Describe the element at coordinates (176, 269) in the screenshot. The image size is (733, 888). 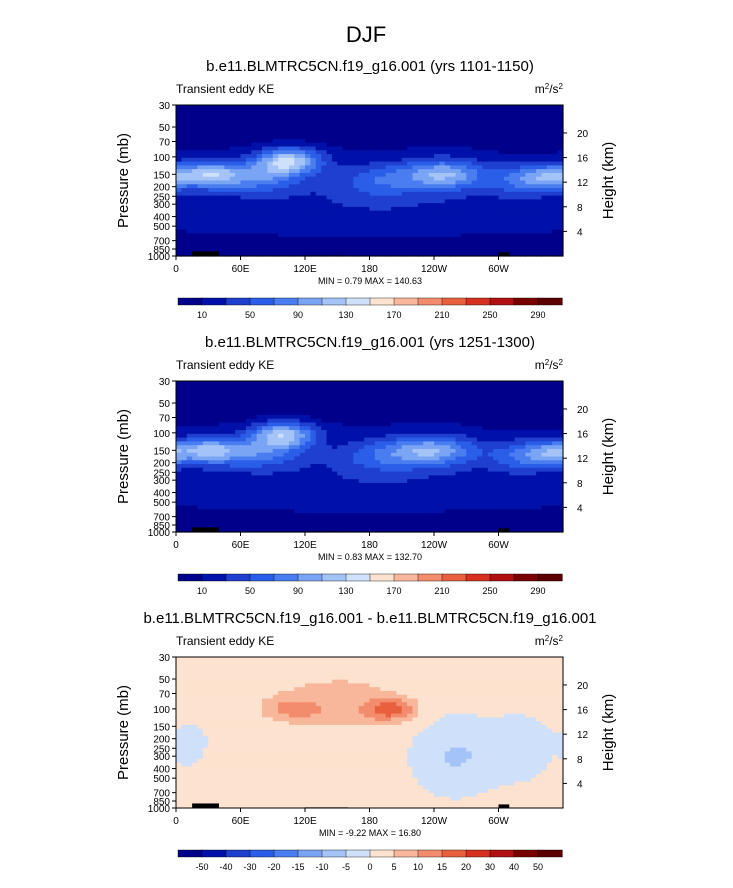
I see `x-tick-label: 0` at that location.